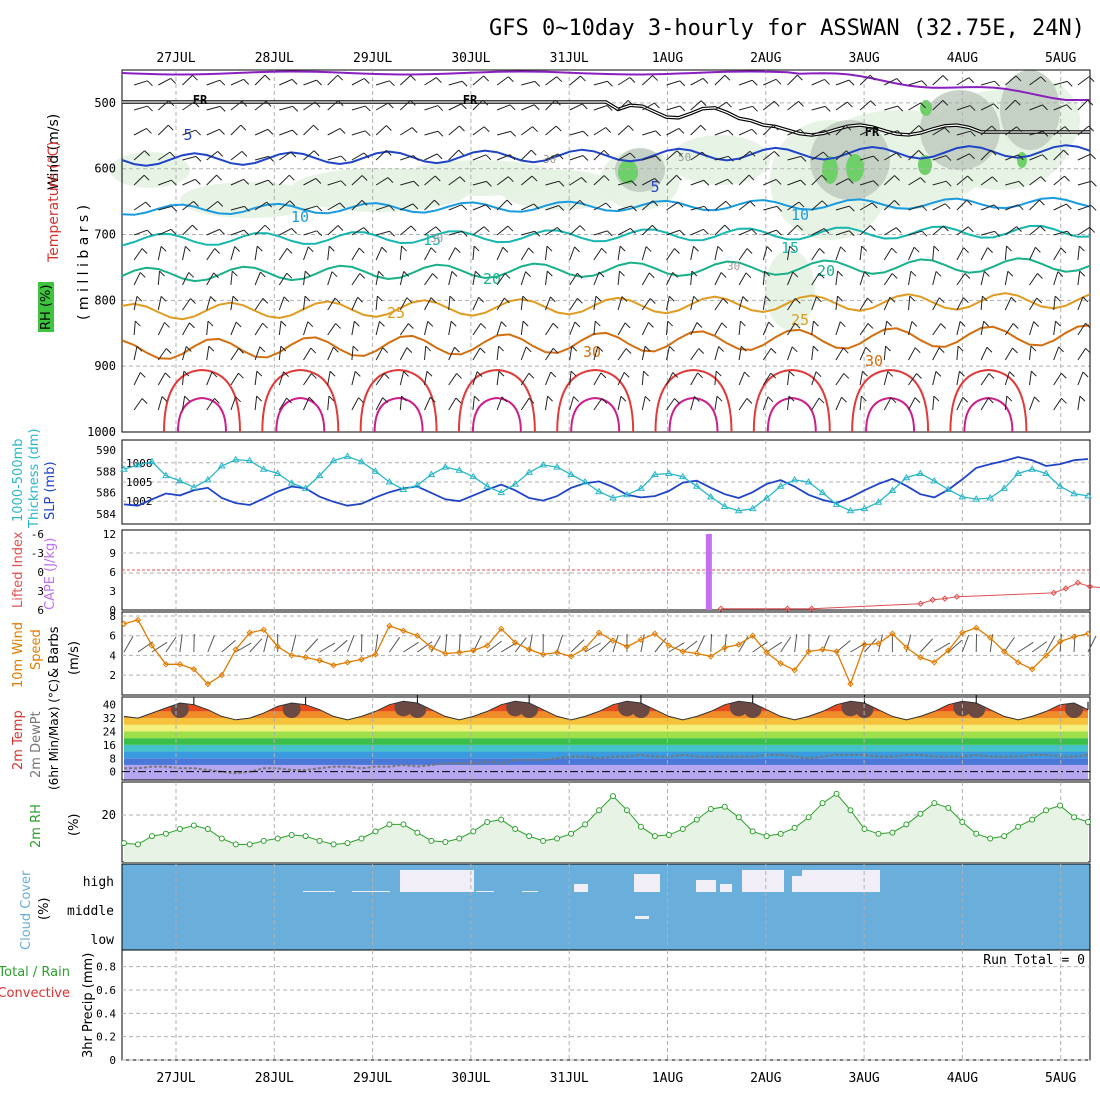 Image resolution: width=1100 pixels, height=1100 pixels. What do you see at coordinates (797, 884) in the screenshot?
I see `cloud-clear-patch` at bounding box center [797, 884].